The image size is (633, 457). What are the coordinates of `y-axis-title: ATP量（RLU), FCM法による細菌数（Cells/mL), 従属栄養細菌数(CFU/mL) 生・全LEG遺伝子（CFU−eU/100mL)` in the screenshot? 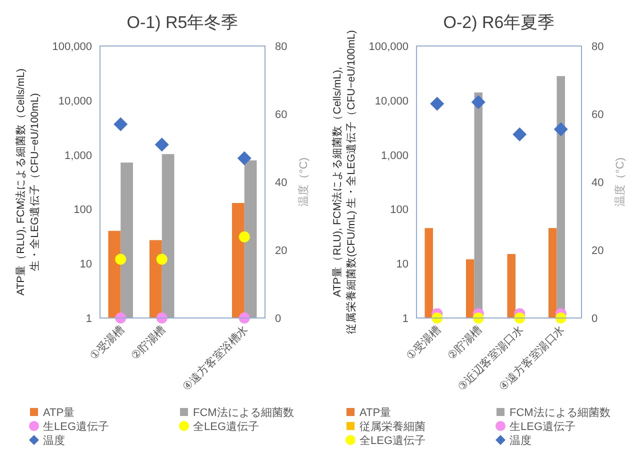 It's located at (344, 182).